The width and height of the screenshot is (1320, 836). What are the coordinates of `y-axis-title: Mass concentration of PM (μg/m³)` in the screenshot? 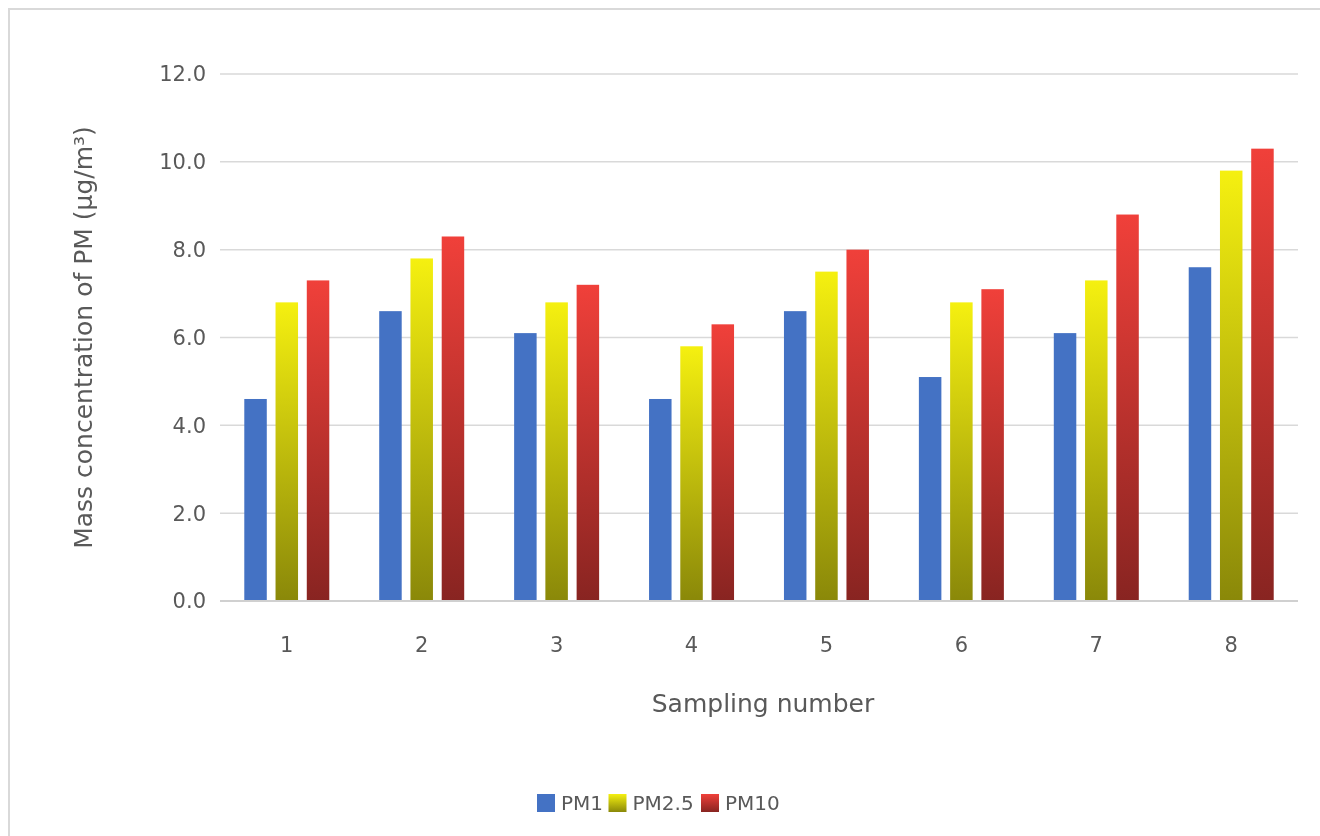 It's located at (83, 337).